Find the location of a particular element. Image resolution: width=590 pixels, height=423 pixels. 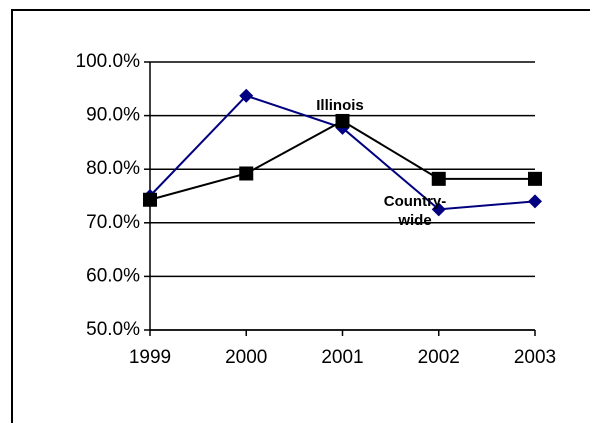

y-tick-label: 70.0% is located at coordinates (113, 222).